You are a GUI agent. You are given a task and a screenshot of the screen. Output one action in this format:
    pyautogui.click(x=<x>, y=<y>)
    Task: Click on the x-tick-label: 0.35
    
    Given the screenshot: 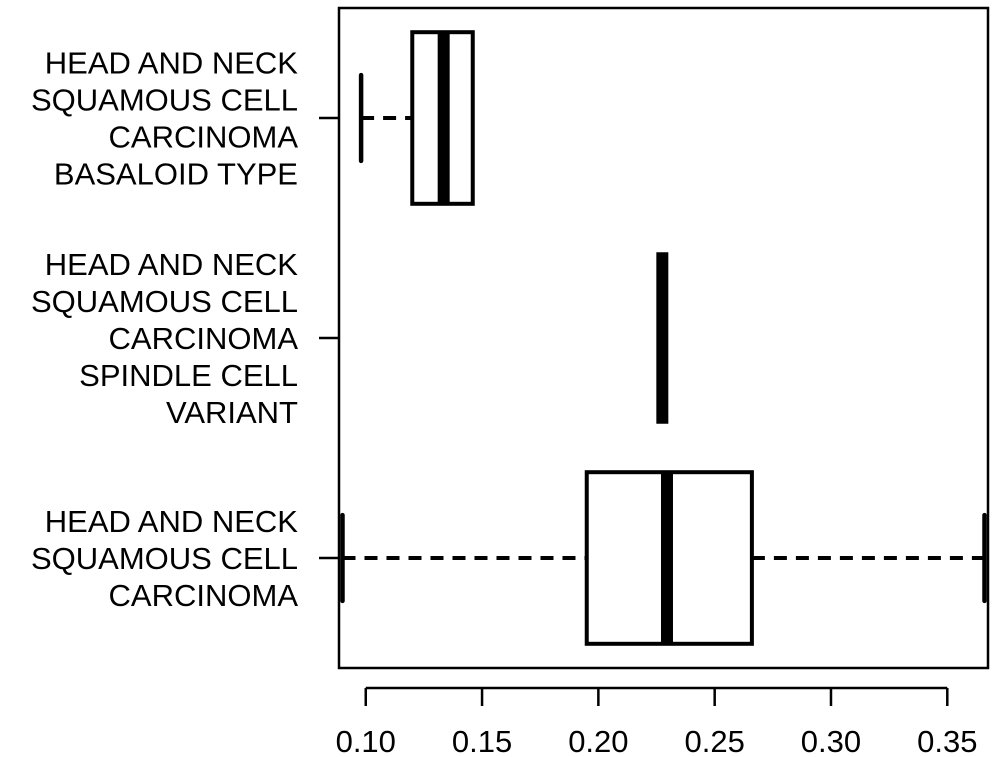 What is the action you would take?
    pyautogui.click(x=947, y=740)
    